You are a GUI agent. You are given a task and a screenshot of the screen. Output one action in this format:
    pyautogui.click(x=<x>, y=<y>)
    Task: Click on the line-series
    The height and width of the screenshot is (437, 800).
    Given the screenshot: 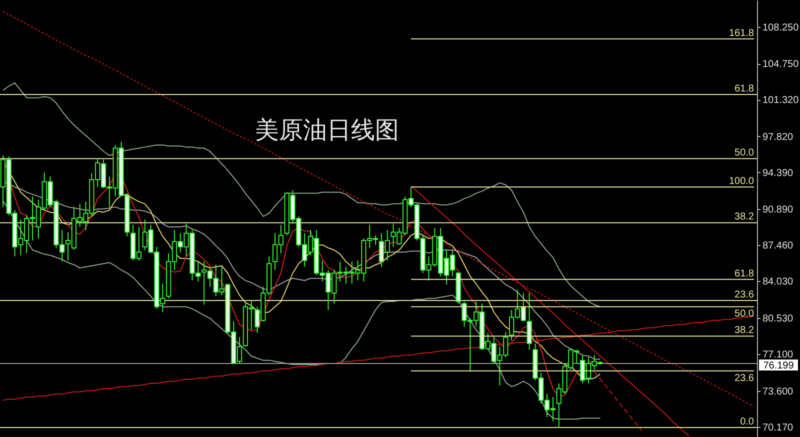 What is the action you would take?
    pyautogui.click(x=618, y=401)
    